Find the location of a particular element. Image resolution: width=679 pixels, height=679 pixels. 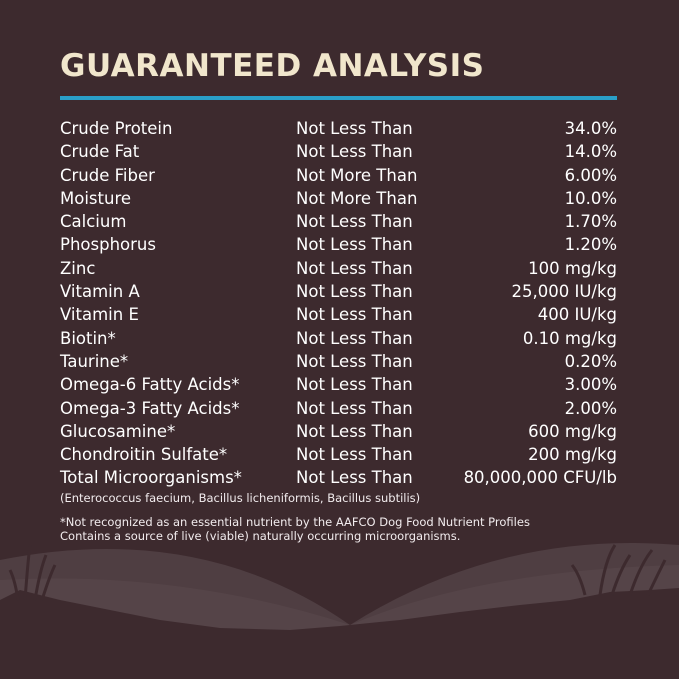

page-title: GUARANTEED ANALYSIS is located at coordinates (272, 66).